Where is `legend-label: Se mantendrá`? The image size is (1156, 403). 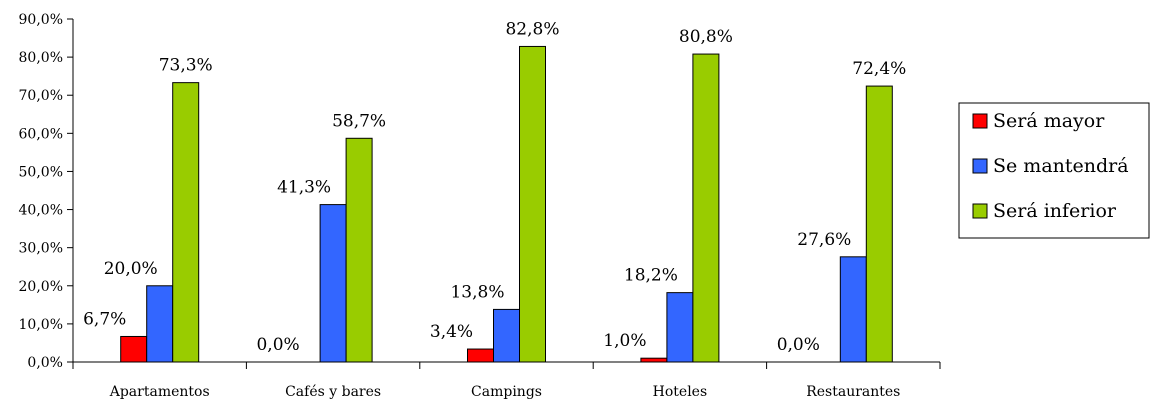
legend-label: Se mantendrá is located at coordinates (1061, 166).